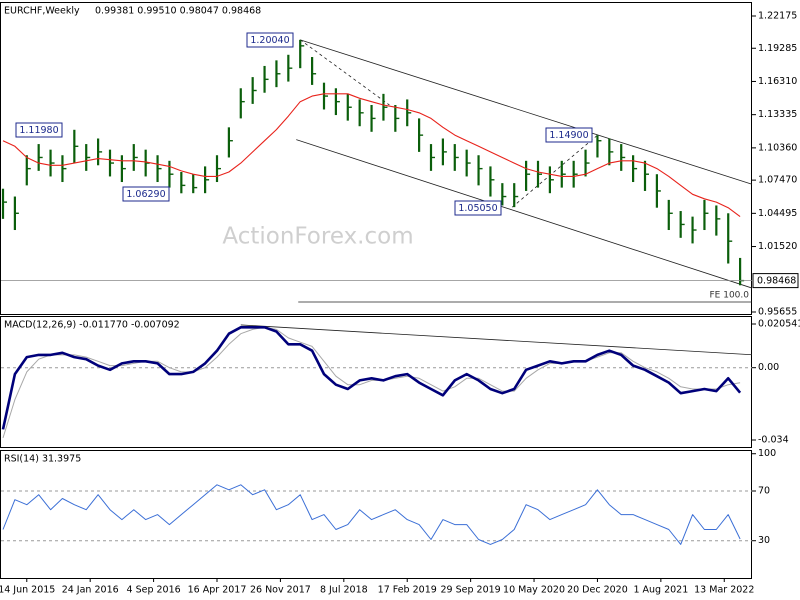 Image resolution: width=800 pixels, height=600 pixels. What do you see at coordinates (764, 540) in the screenshot?
I see `y-tick-label: 30` at bounding box center [764, 540].